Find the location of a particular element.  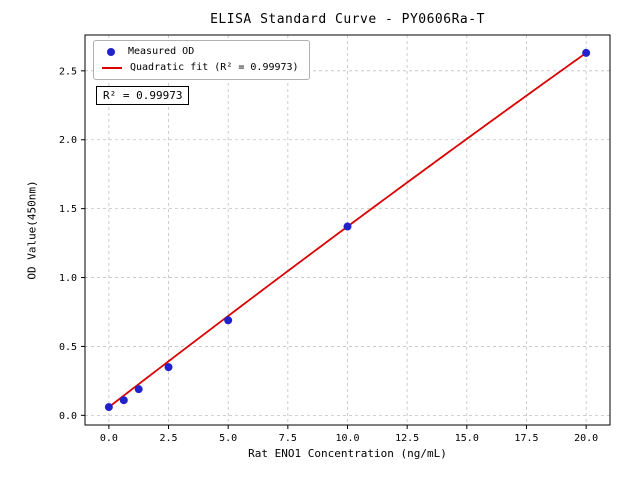

legend-item-measured-od: Measured OD is located at coordinates (200, 52).